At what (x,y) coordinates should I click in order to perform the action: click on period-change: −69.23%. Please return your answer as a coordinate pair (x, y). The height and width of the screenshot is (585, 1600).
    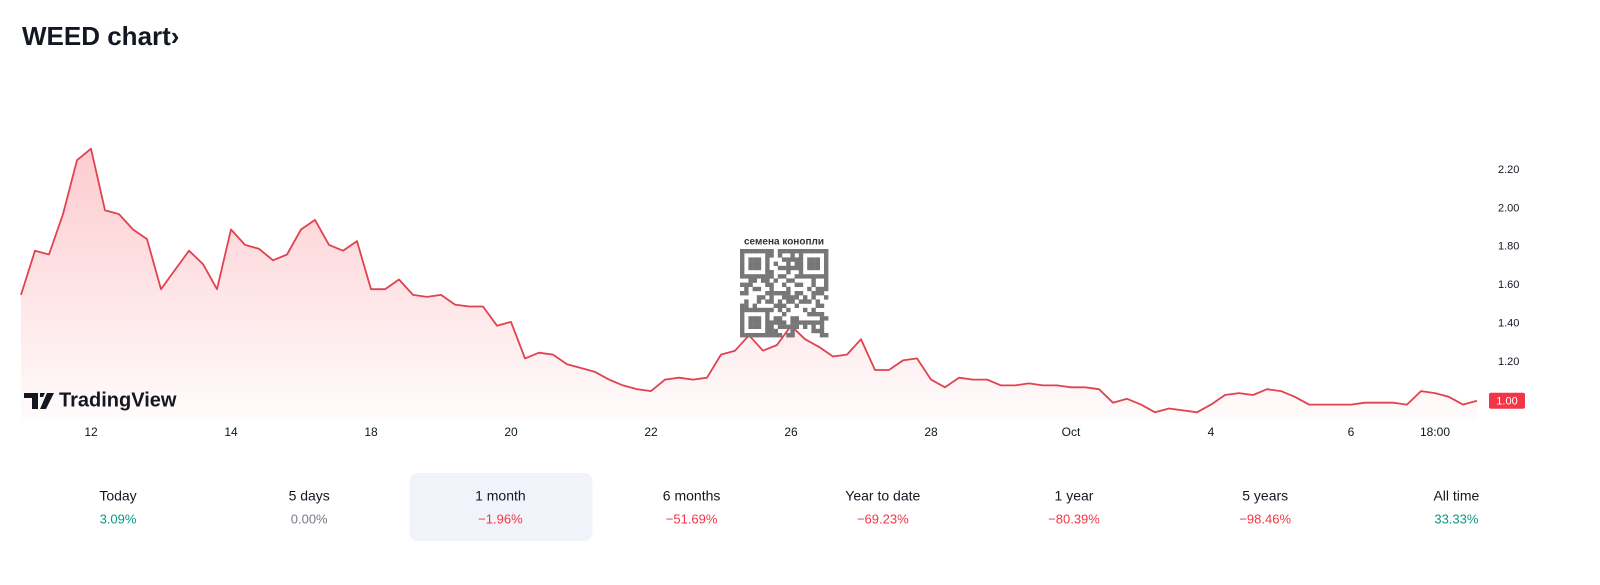
    Looking at the image, I should click on (883, 518).